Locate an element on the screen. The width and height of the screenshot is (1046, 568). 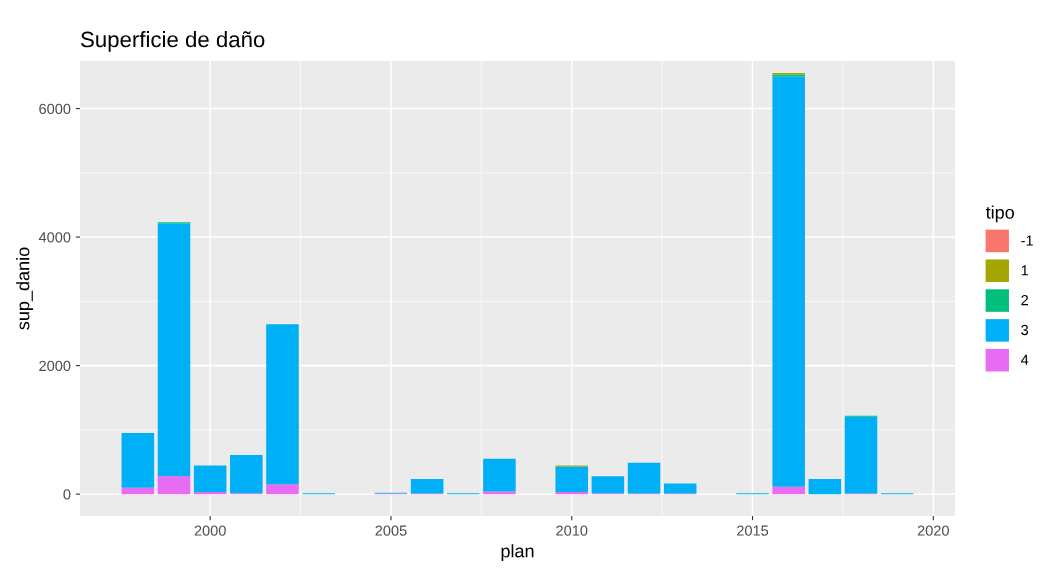
x-tick-label: 2005 is located at coordinates (391, 530).